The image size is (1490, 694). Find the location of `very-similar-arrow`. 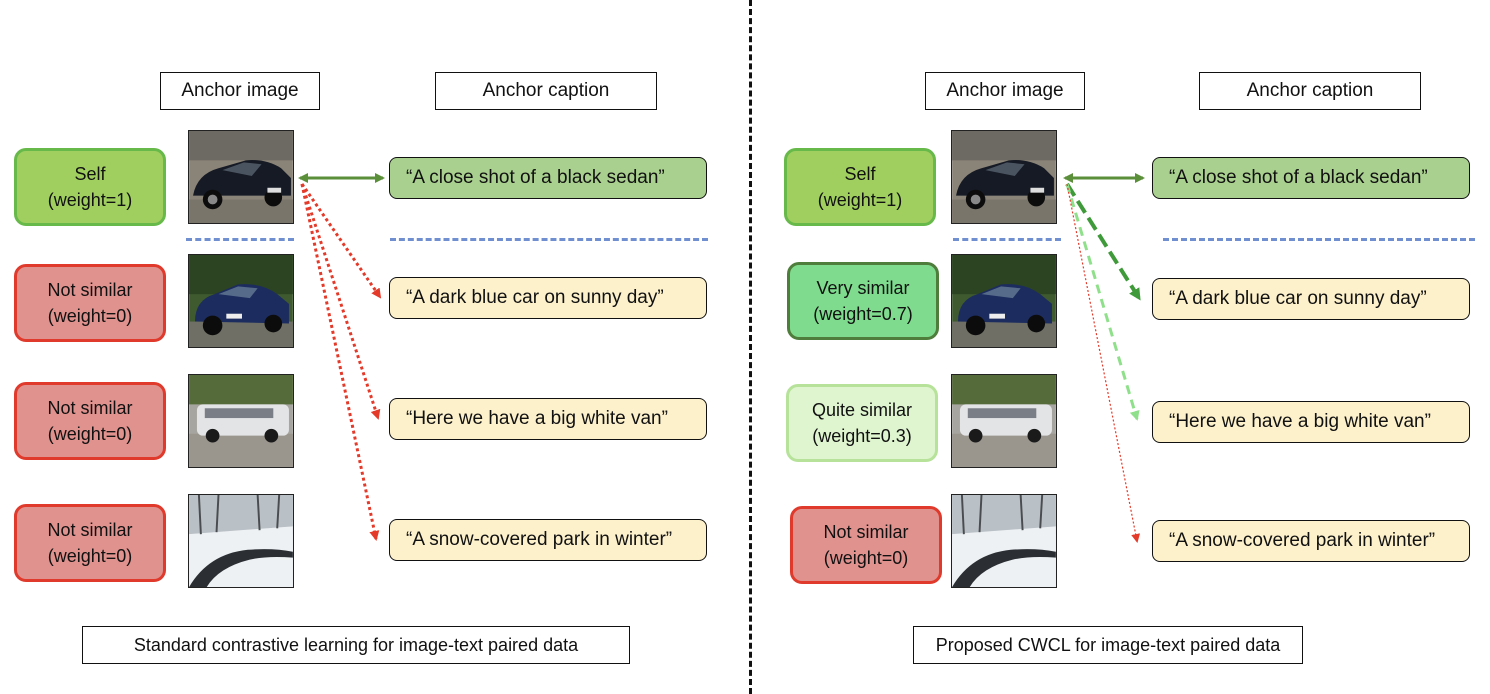

very-similar-arrow is located at coordinates (1103, 241).